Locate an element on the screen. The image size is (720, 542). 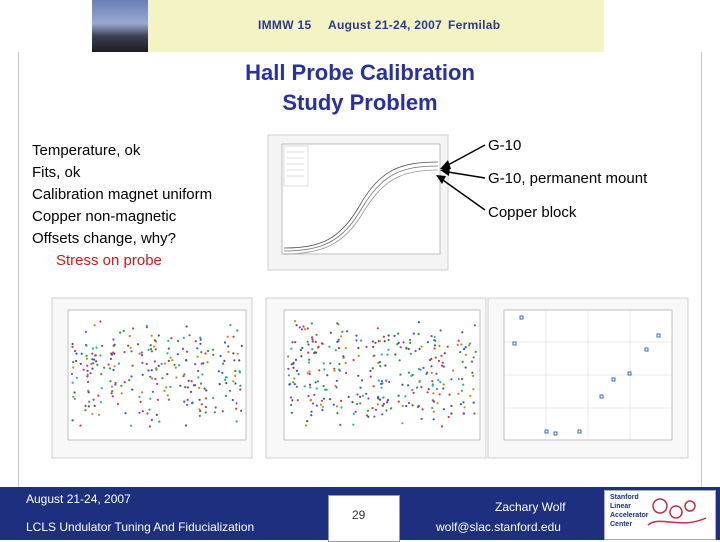
footer-author: Zachary Wolf is located at coordinates (530, 507).